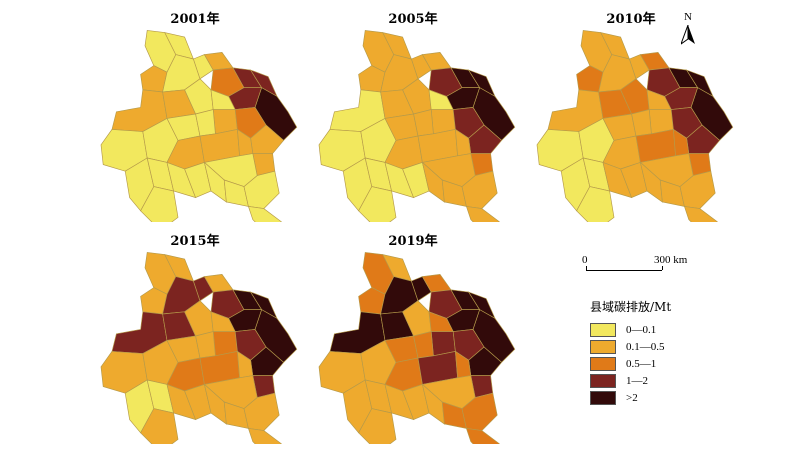 The height and width of the screenshot is (451, 800). I want to click on legend-label: 0—0.1, so click(641, 329).